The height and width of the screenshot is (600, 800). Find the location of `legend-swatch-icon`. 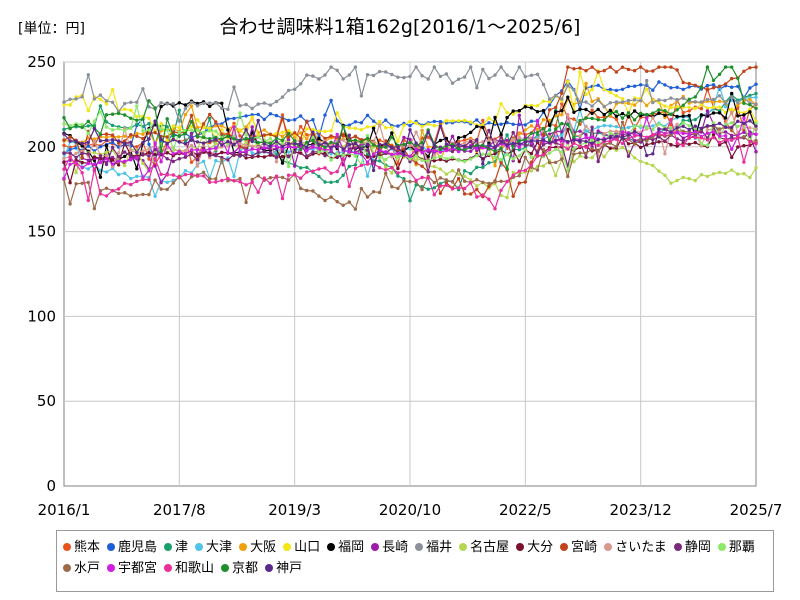

legend-swatch-icon is located at coordinates (677, 547).